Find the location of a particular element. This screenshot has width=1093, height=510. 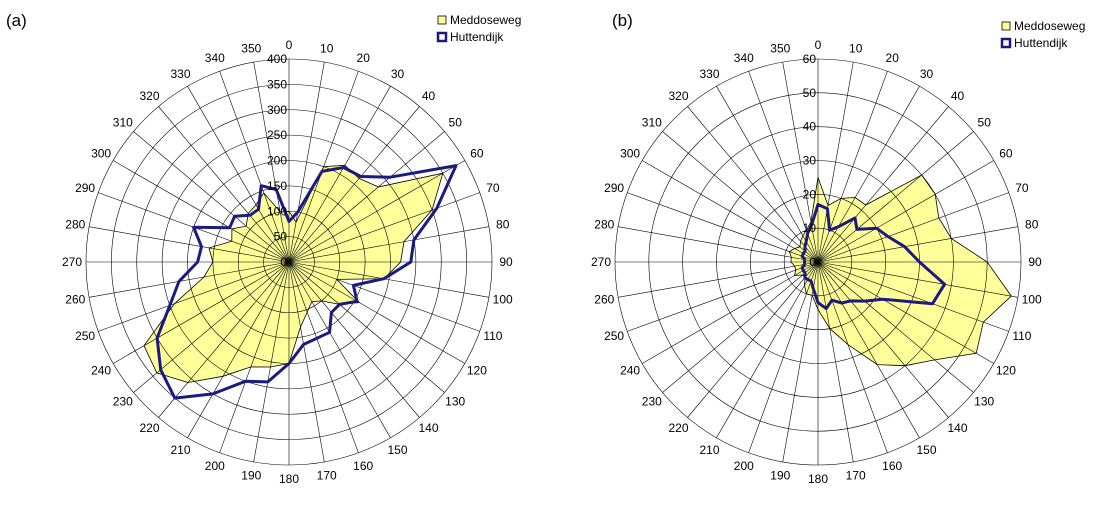

radial-tick-label: 20 is located at coordinates (810, 194).